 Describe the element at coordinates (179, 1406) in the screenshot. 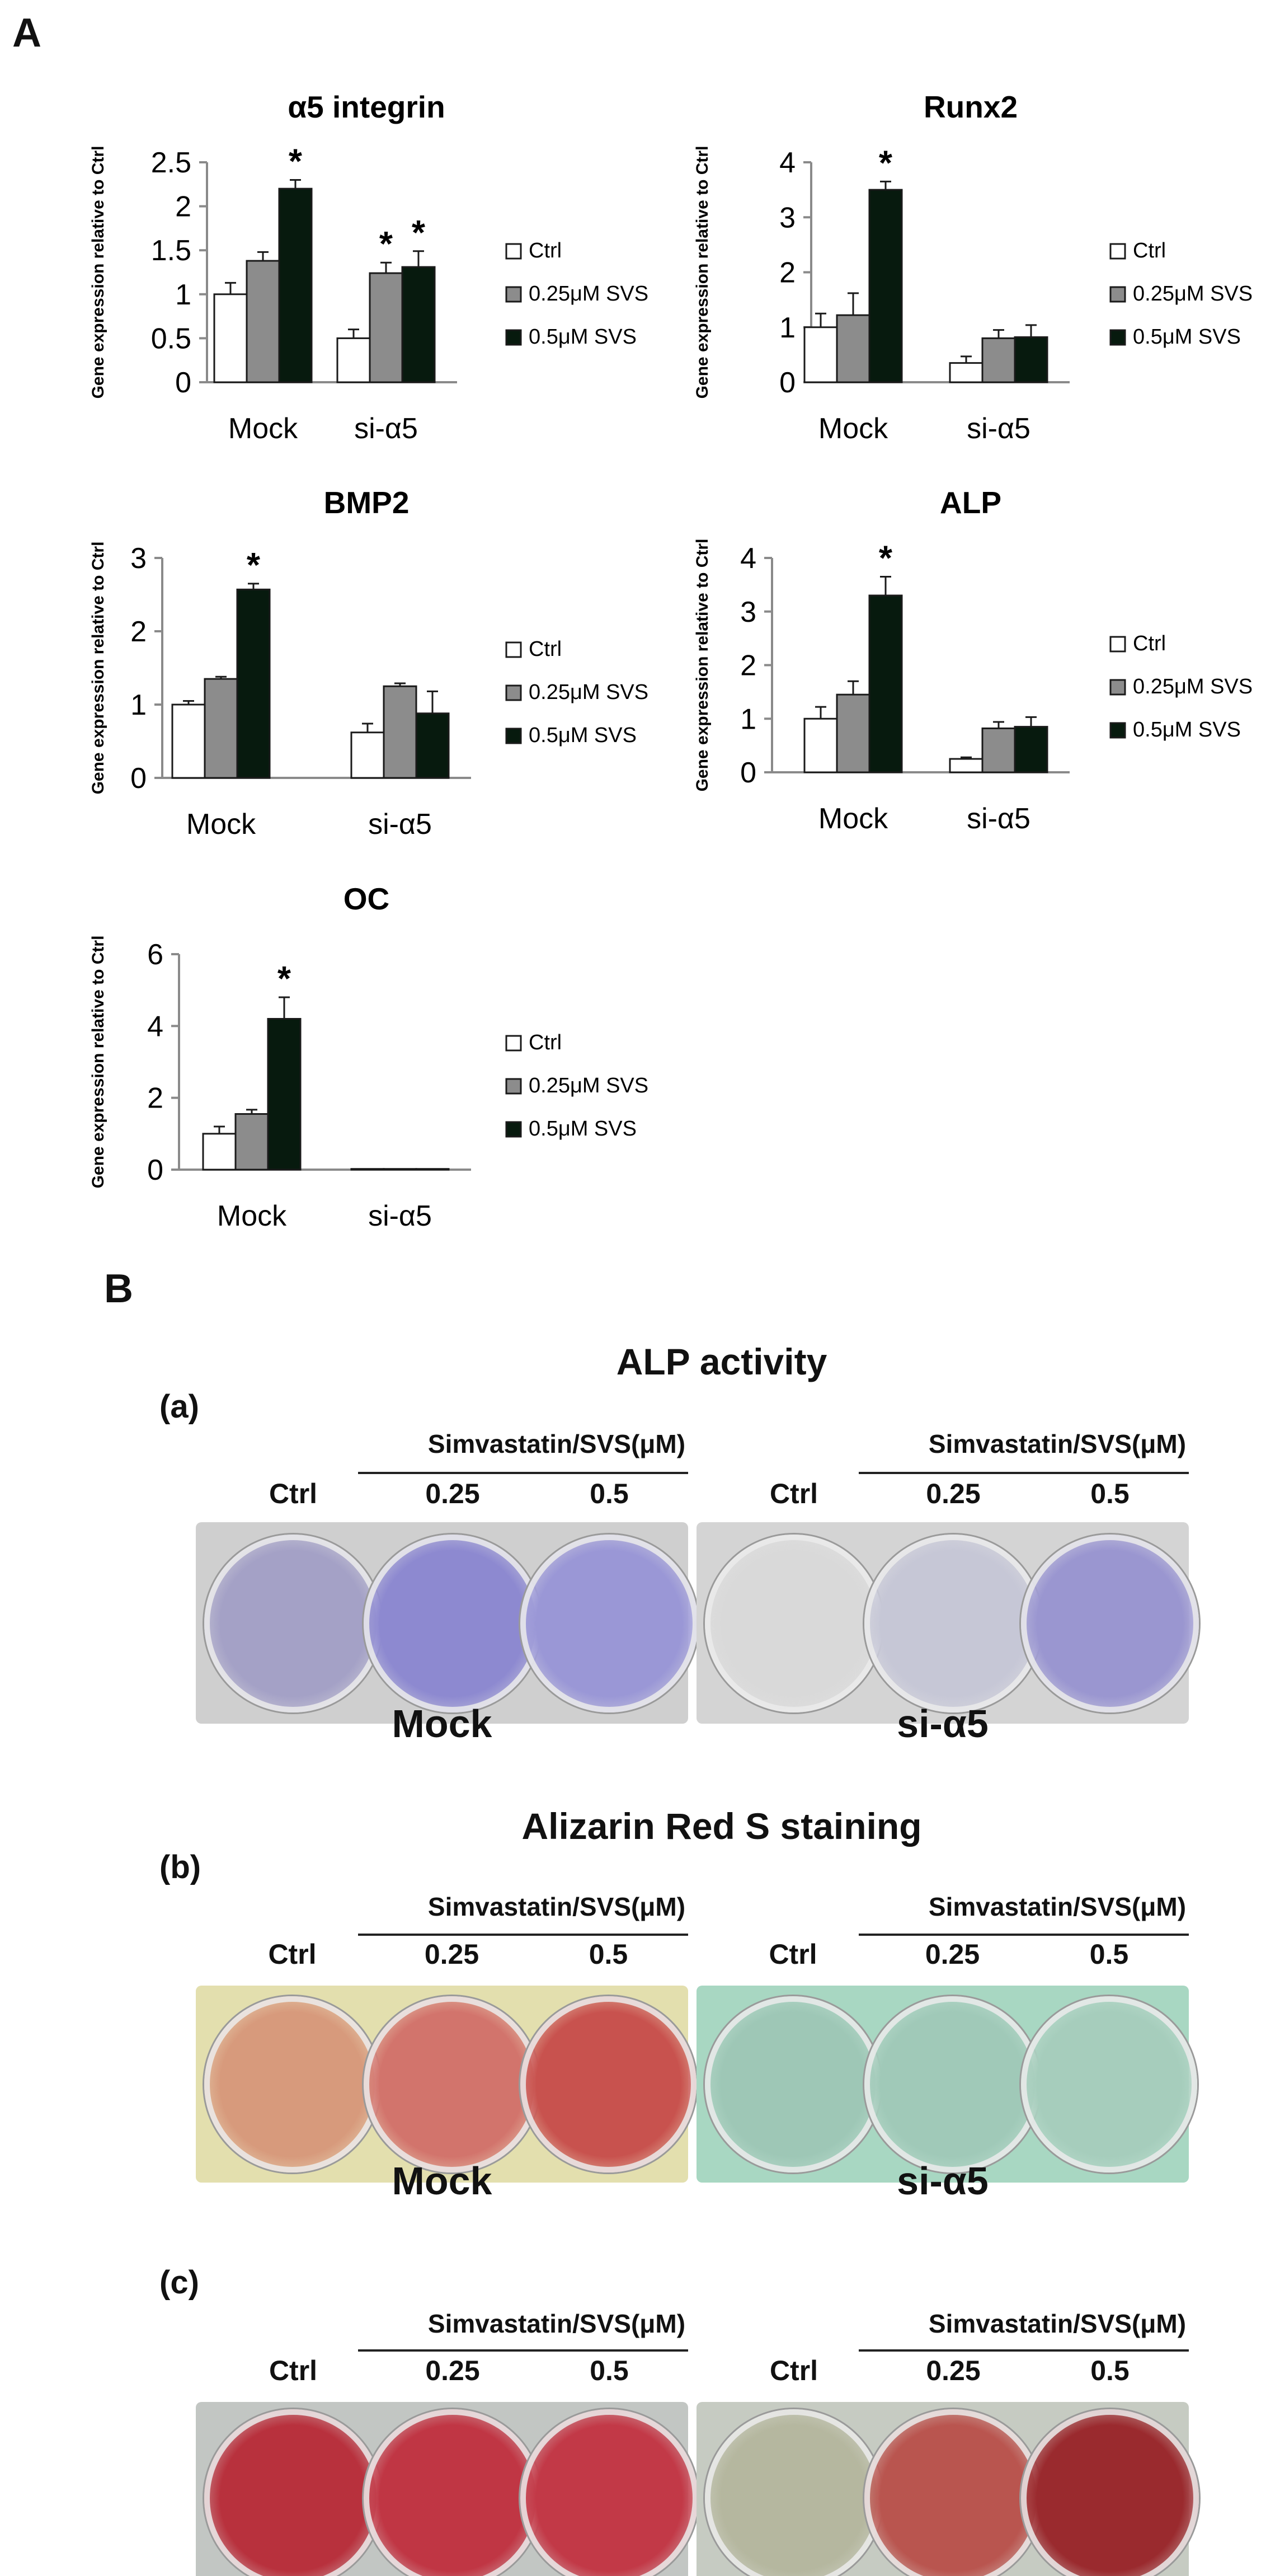

I see `row-letter: (a)` at that location.